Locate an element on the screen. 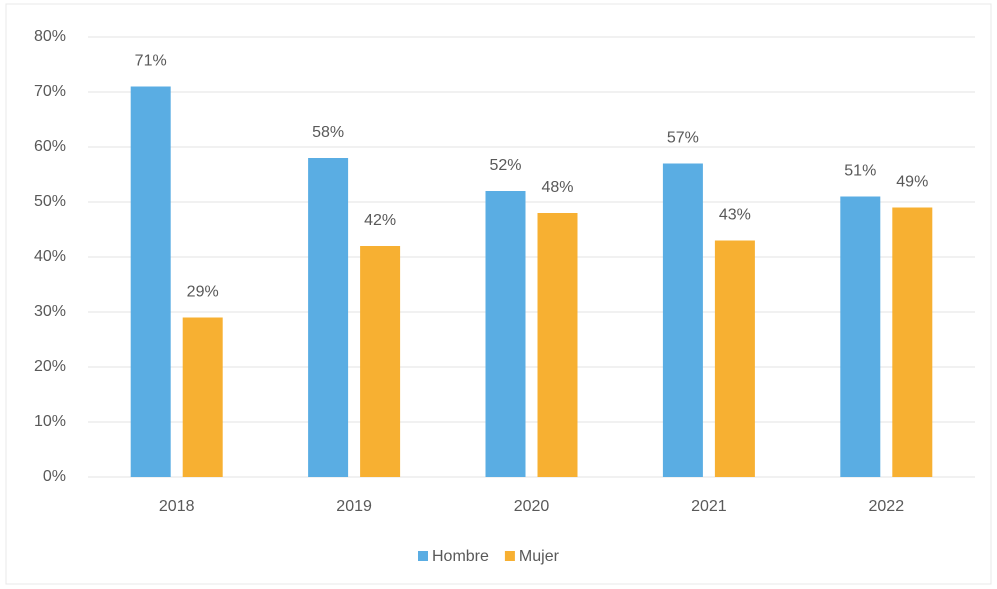 The image size is (997, 589). y-tick-label: 80% is located at coordinates (50, 36).